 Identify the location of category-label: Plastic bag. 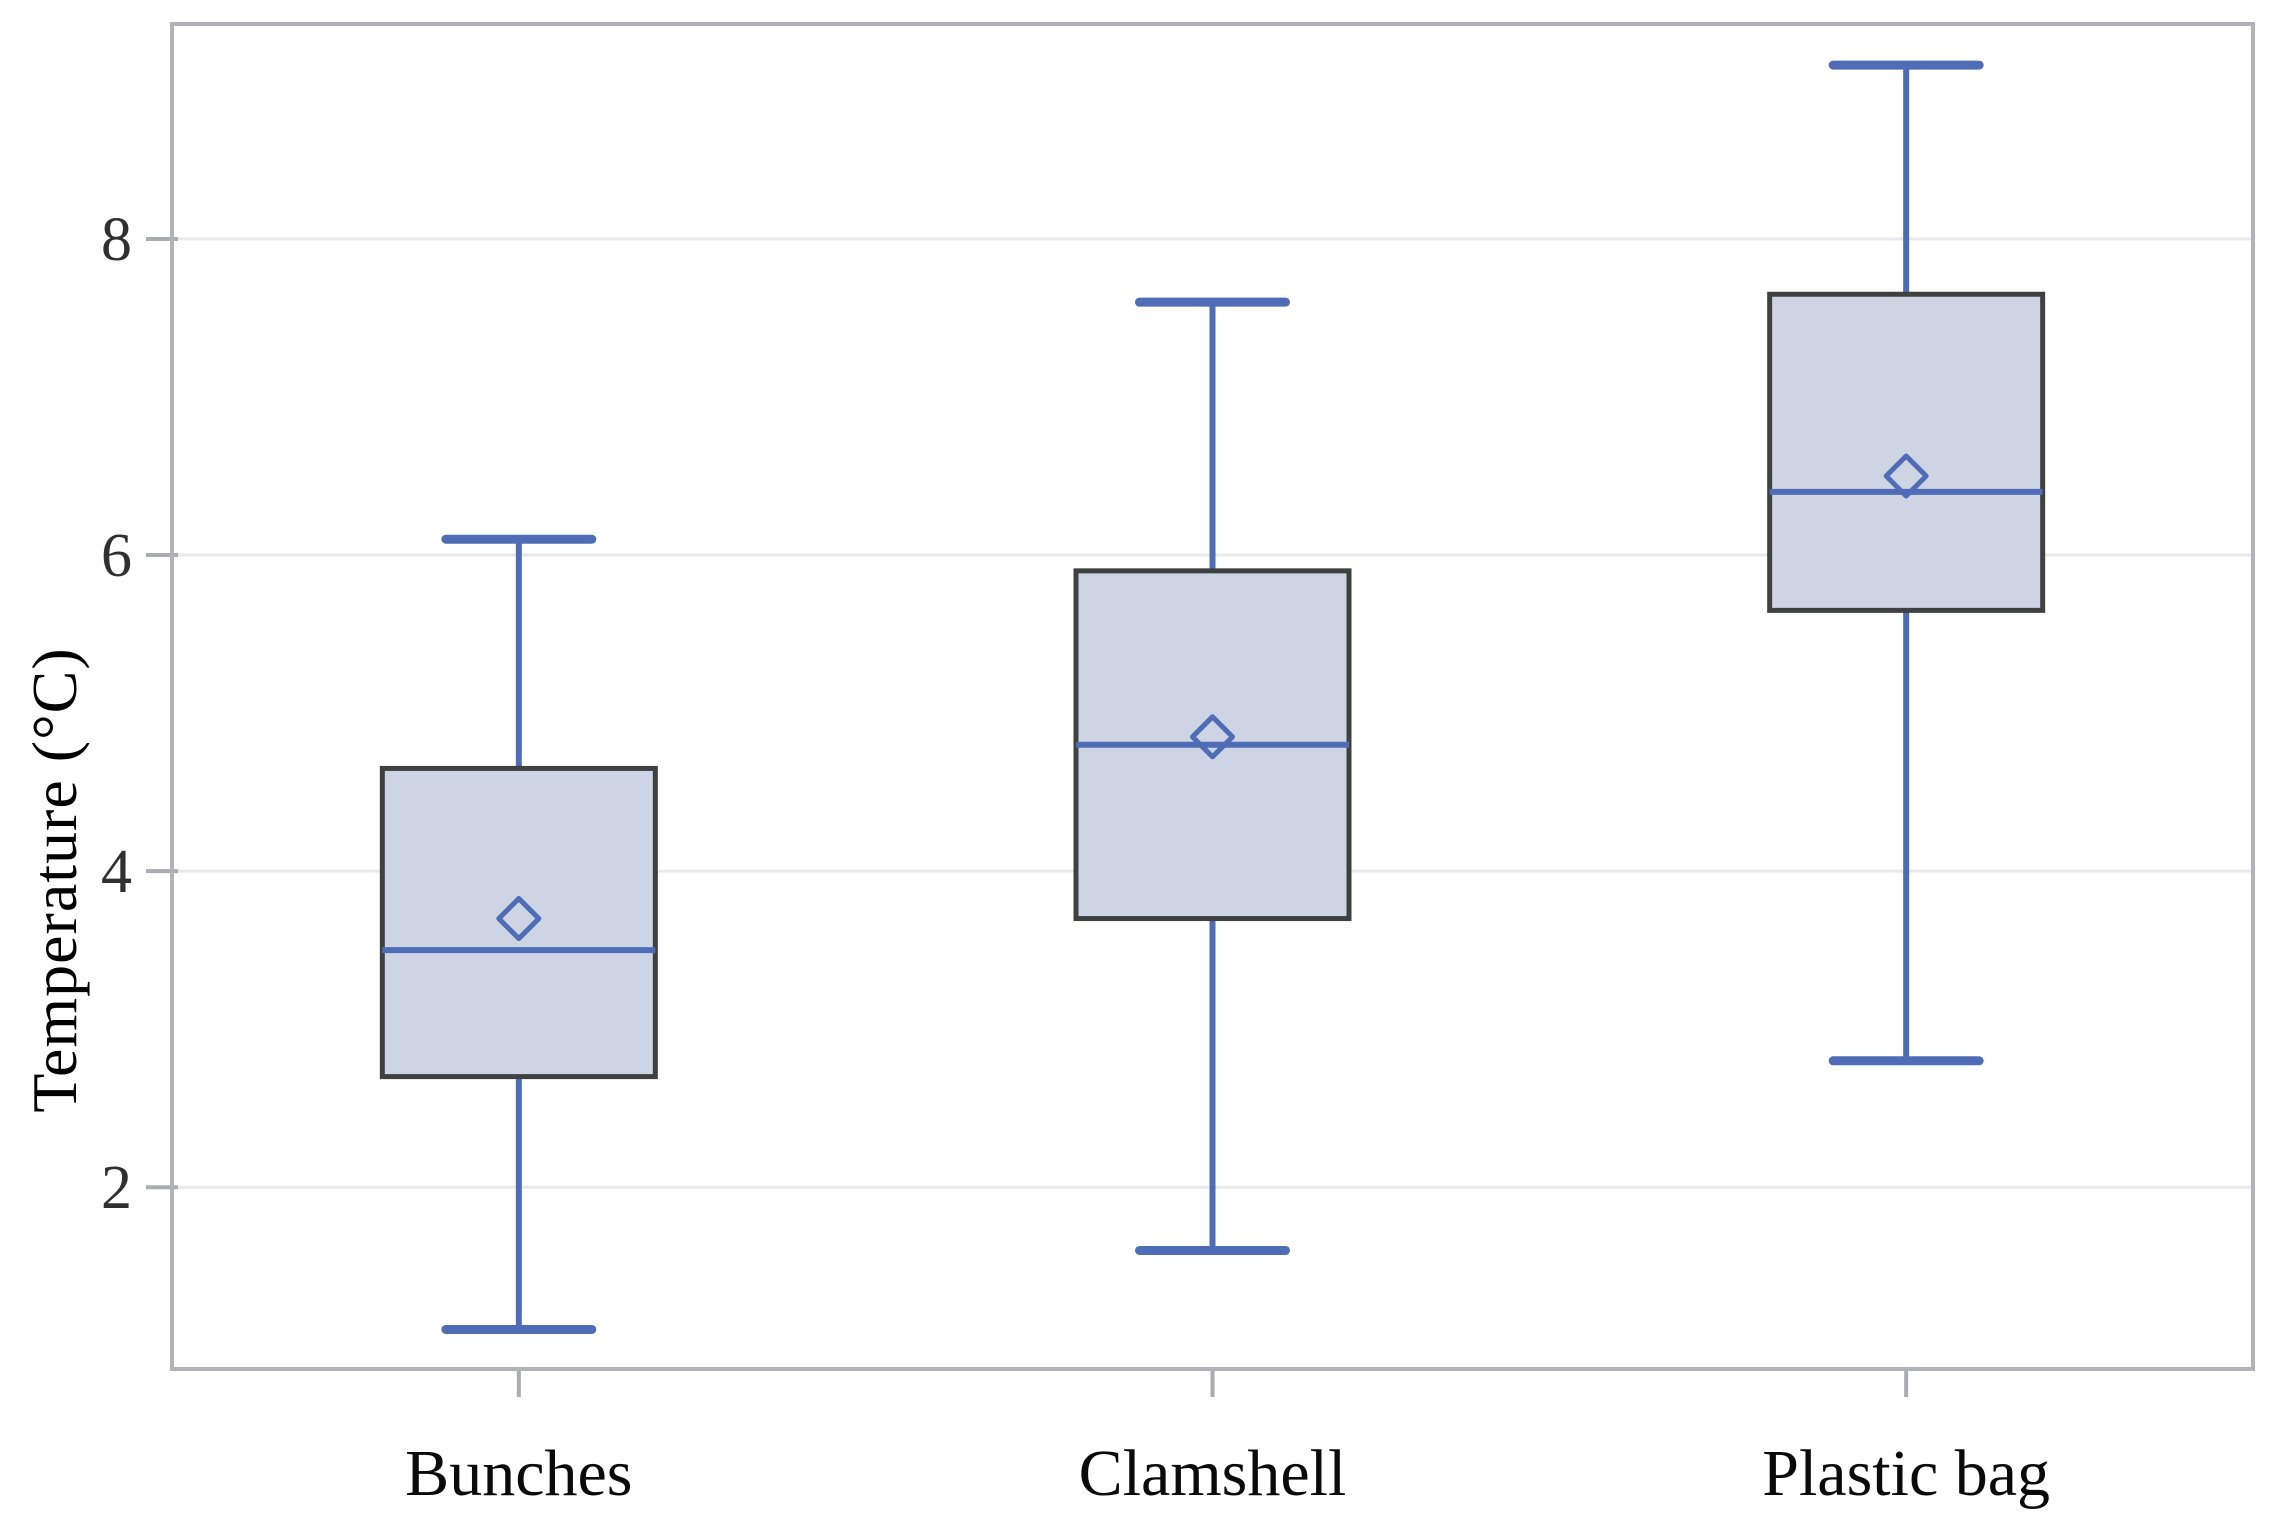
(1906, 1473).